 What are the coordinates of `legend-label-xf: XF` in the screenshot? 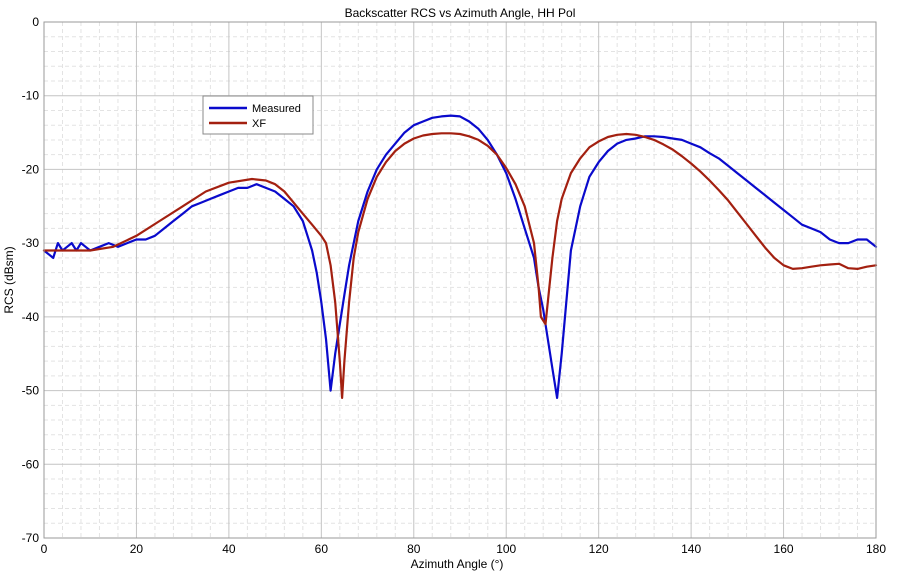 It's located at (259, 124).